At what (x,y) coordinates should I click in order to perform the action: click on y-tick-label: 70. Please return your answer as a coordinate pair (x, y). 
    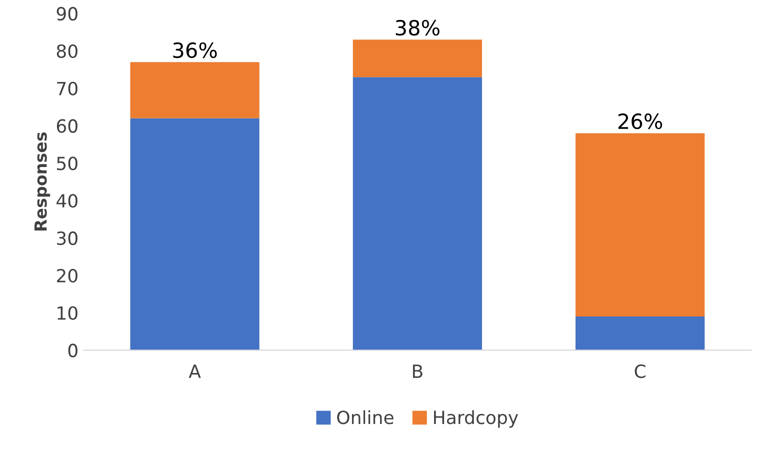
    Looking at the image, I should click on (67, 89).